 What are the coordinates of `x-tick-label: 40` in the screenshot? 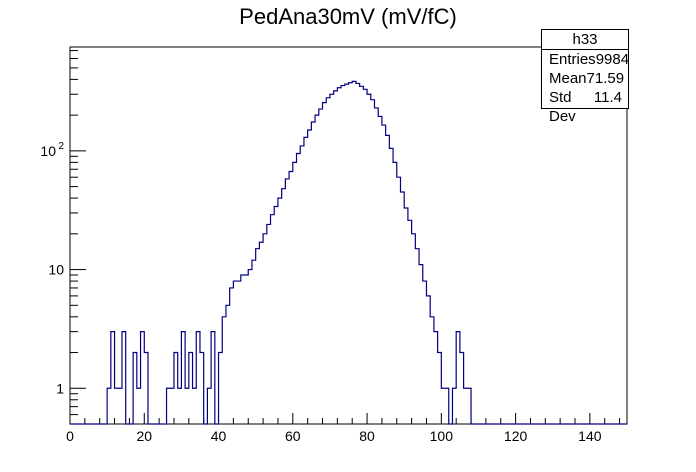 It's located at (219, 436).